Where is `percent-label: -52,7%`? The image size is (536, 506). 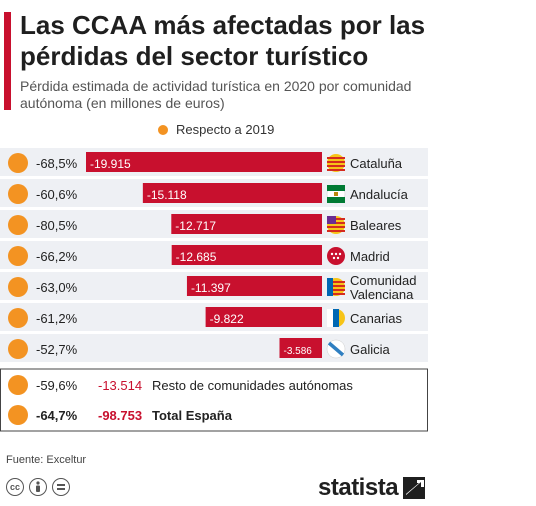 percent-label: -52,7% is located at coordinates (57, 349).